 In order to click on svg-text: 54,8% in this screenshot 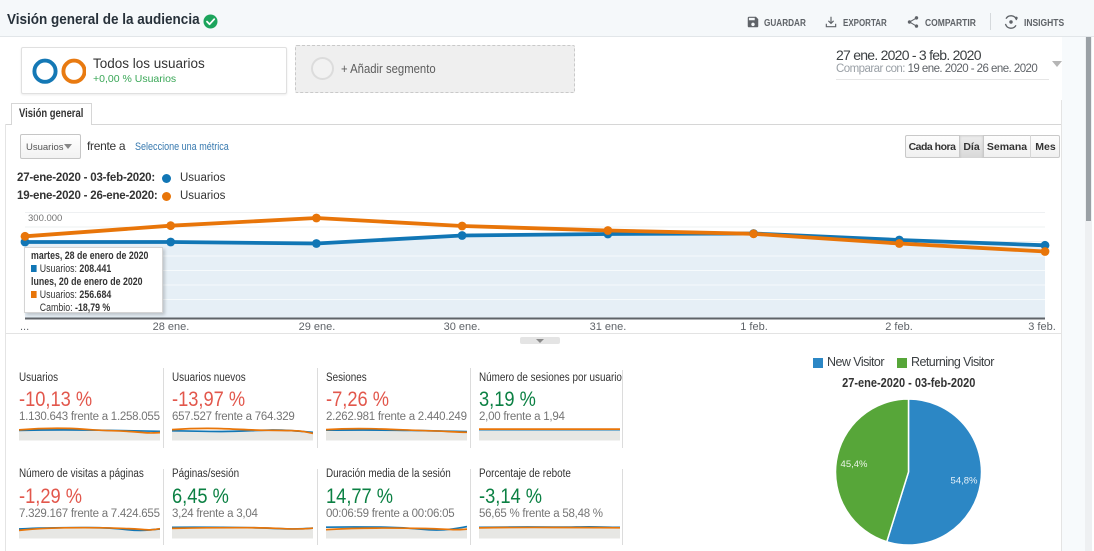, I will do `click(964, 481)`.